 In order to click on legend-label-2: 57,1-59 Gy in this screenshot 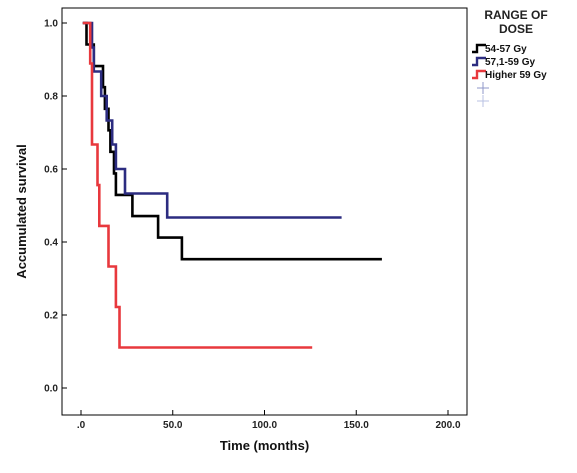, I will do `click(510, 62)`.